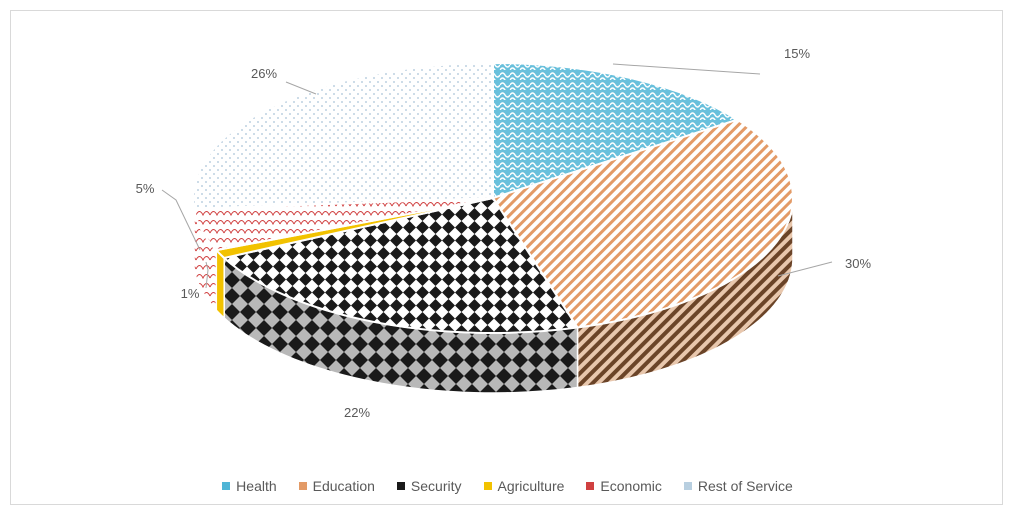 This screenshot has height=514, width=1015. Describe the element at coordinates (686, 69) in the screenshot. I see `leader-line-health` at that location.